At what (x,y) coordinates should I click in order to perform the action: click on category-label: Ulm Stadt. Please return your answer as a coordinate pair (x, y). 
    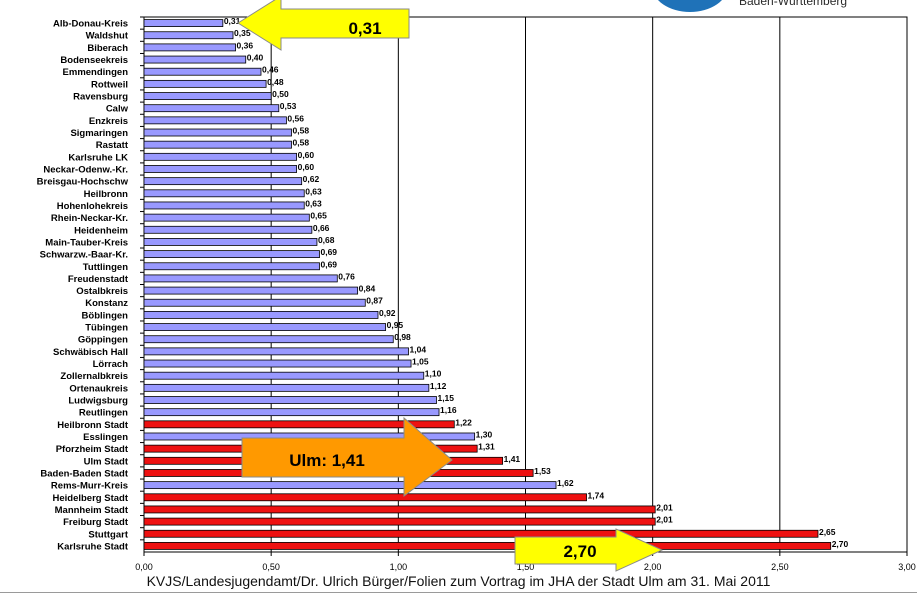
    Looking at the image, I should click on (106, 461).